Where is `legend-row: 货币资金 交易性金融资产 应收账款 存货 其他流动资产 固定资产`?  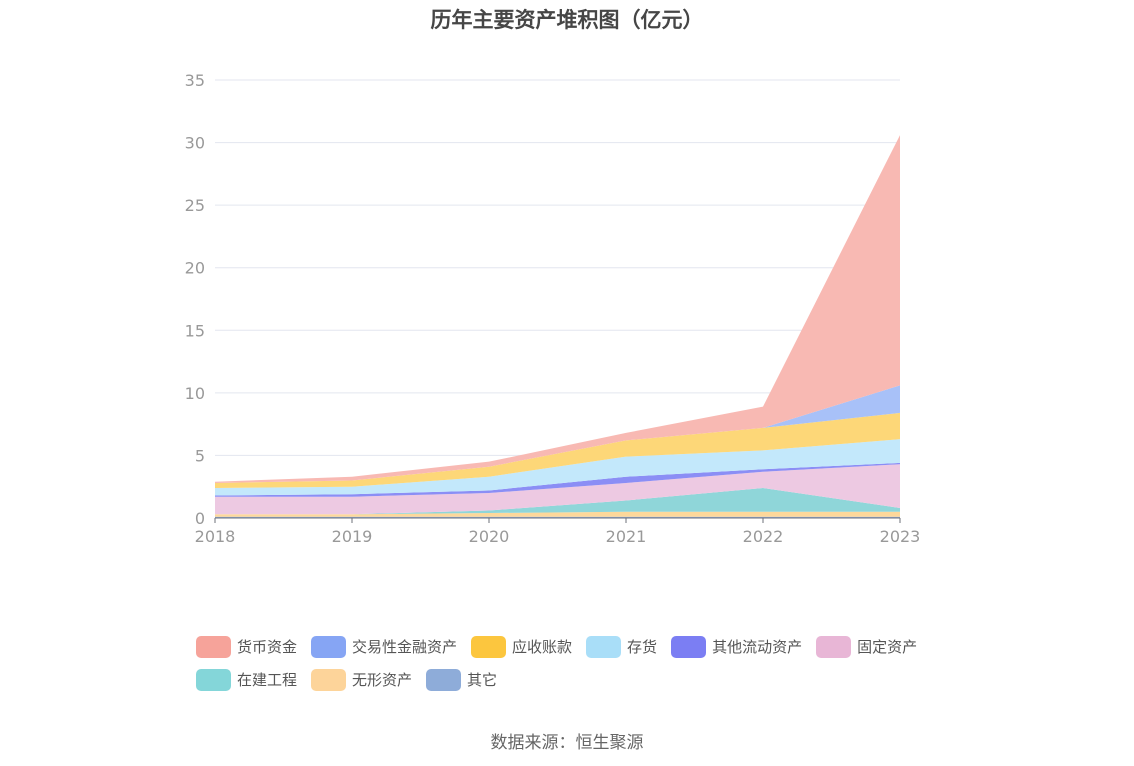 legend-row: 货币资金 交易性金融资产 应收账款 存货 其他流动资产 固定资产 is located at coordinates (576, 646).